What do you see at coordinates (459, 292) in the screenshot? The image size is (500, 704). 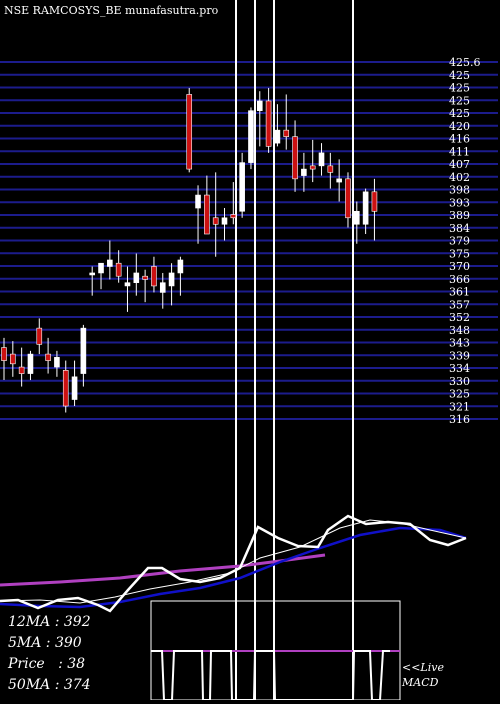 I see `price-tick-label: 361` at bounding box center [459, 292].